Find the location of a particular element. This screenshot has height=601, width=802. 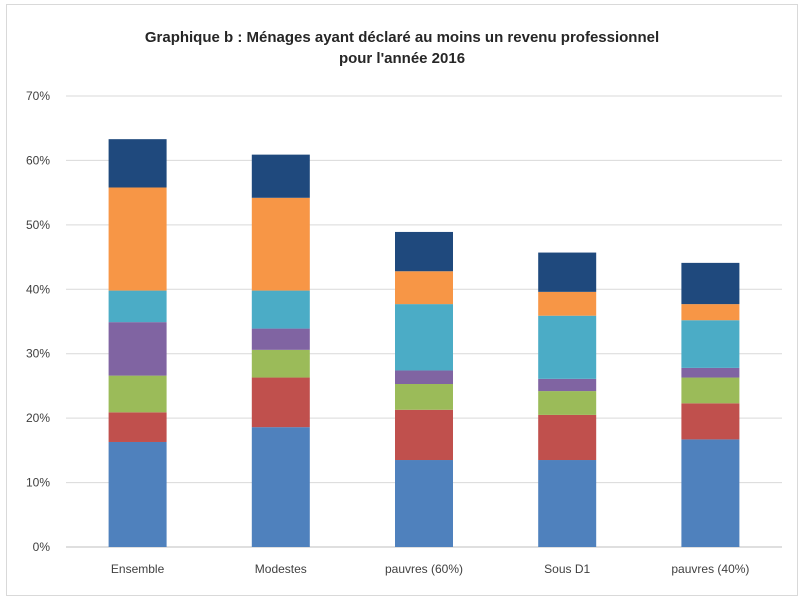

y-tick-label: 30% is located at coordinates (38, 354).